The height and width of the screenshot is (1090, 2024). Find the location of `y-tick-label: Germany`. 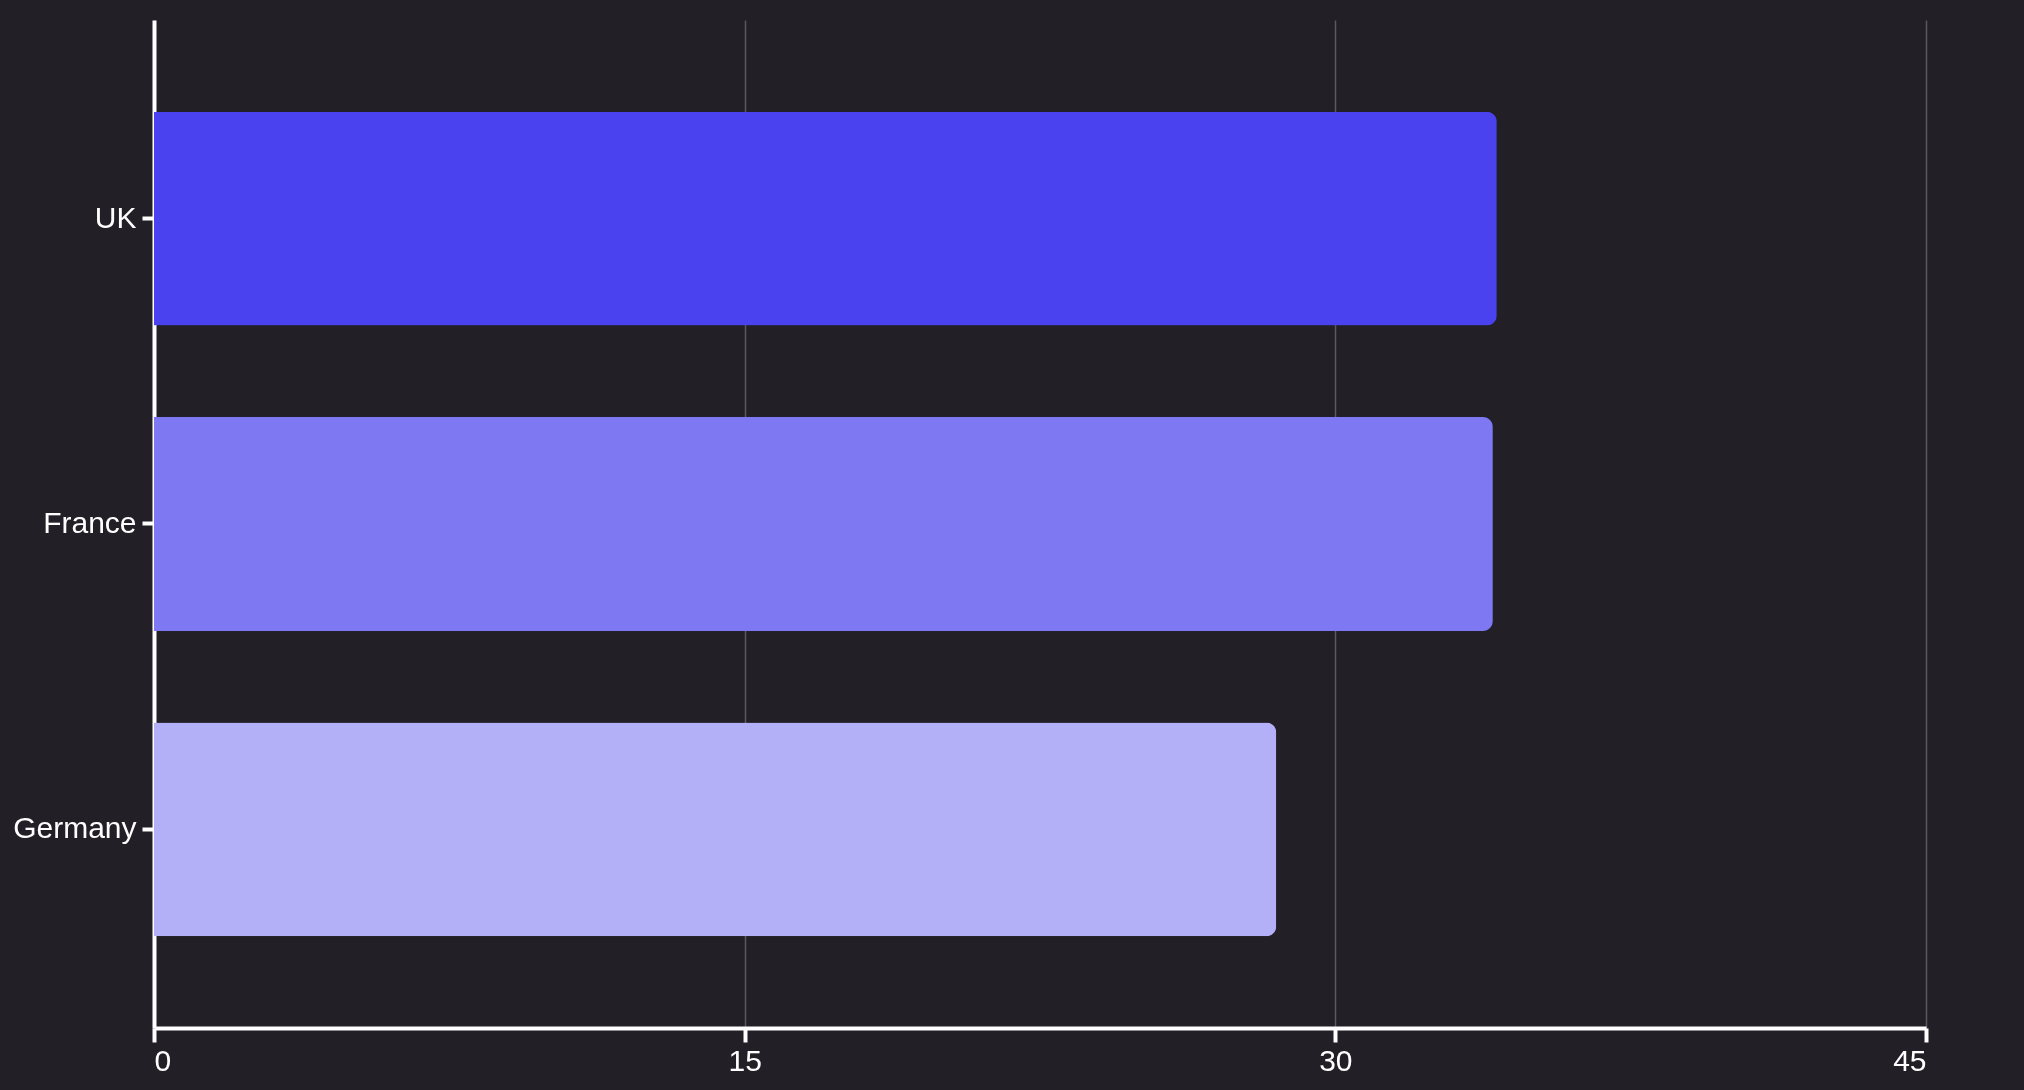

y-tick-label: Germany is located at coordinates (75, 828).